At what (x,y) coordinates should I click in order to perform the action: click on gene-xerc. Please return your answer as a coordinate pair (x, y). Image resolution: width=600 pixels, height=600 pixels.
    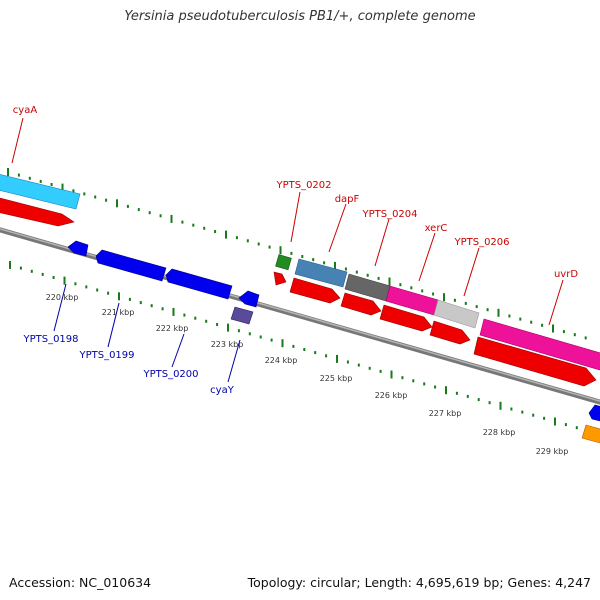
    Looking at the image, I should click on (456, 314).